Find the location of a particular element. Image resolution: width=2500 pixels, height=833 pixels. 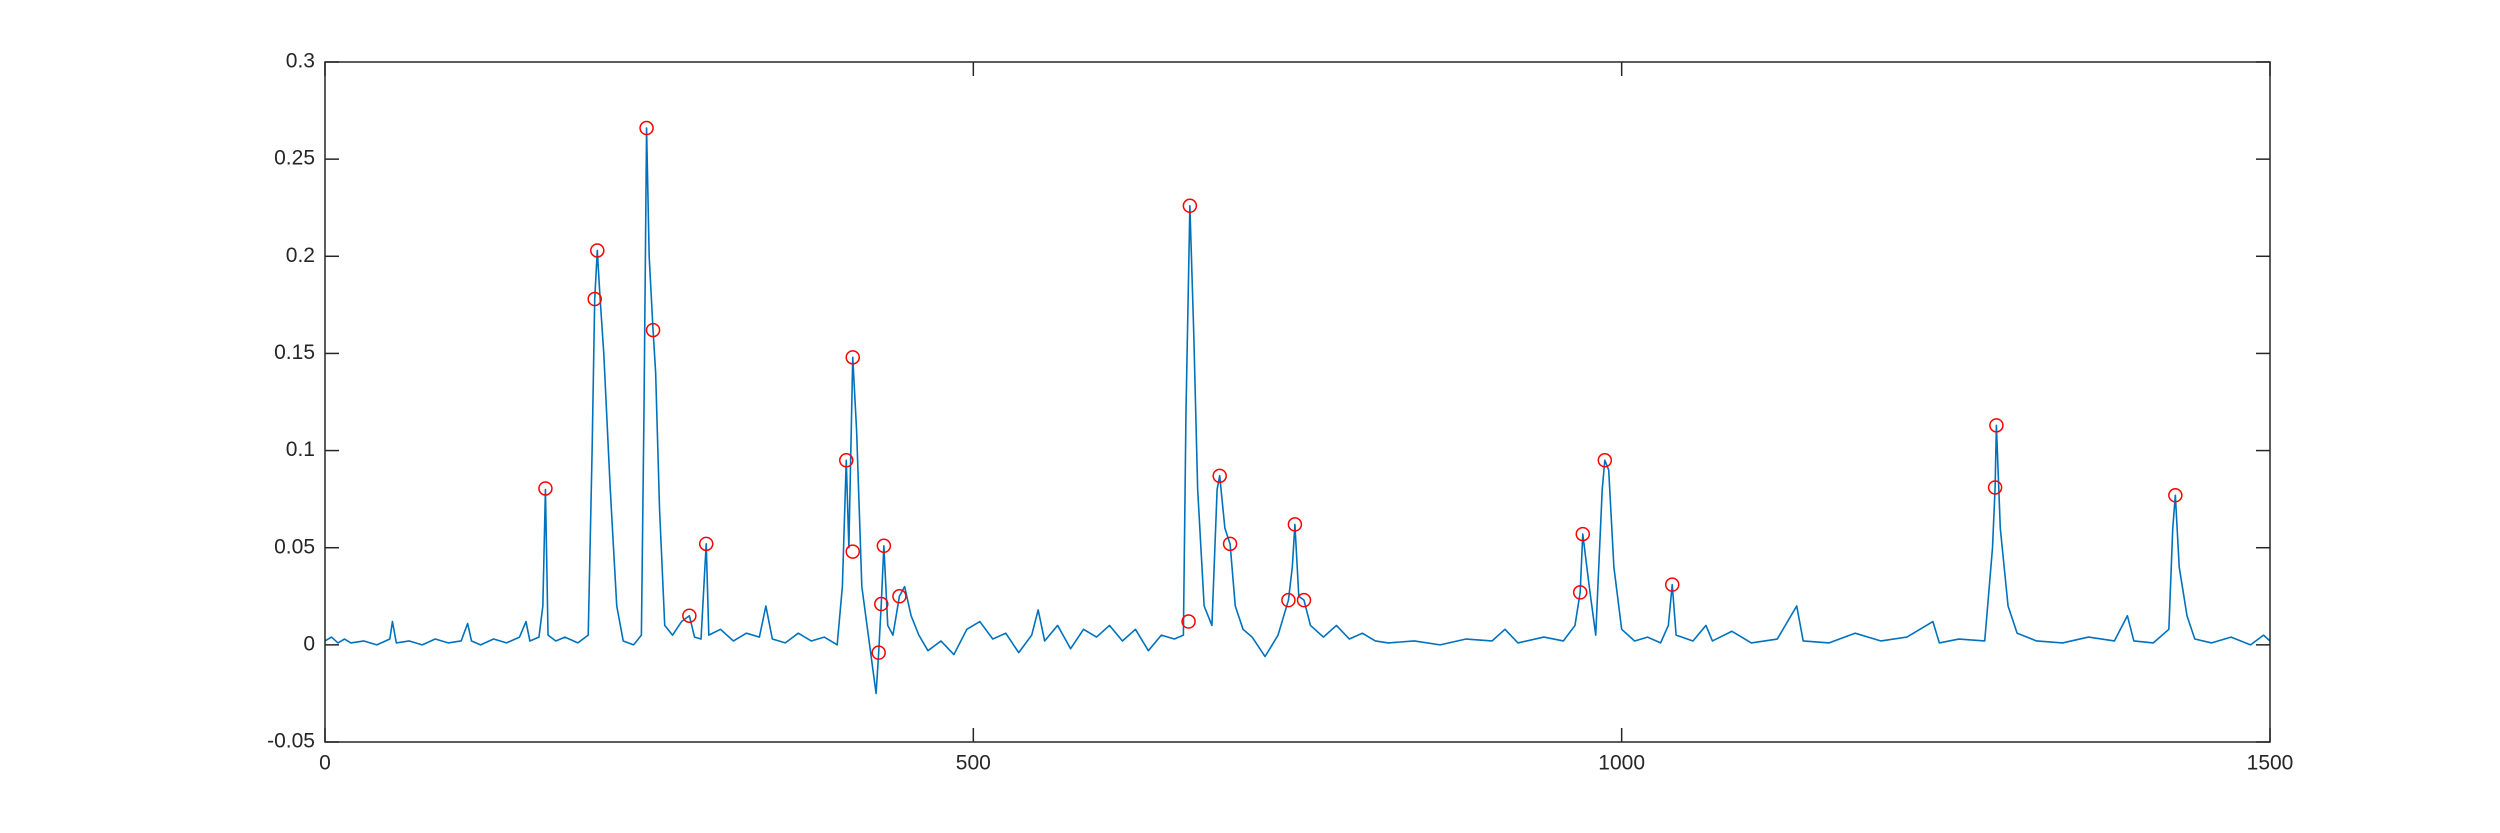

x-tick-label: 1000 is located at coordinates (1621, 763).